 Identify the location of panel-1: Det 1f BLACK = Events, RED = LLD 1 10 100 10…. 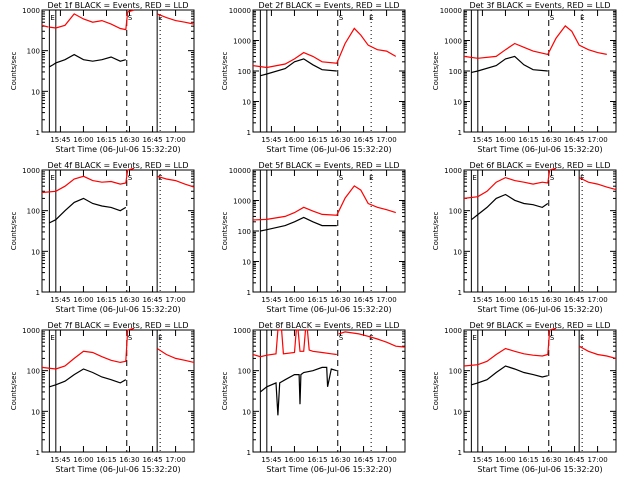
(102, 77).